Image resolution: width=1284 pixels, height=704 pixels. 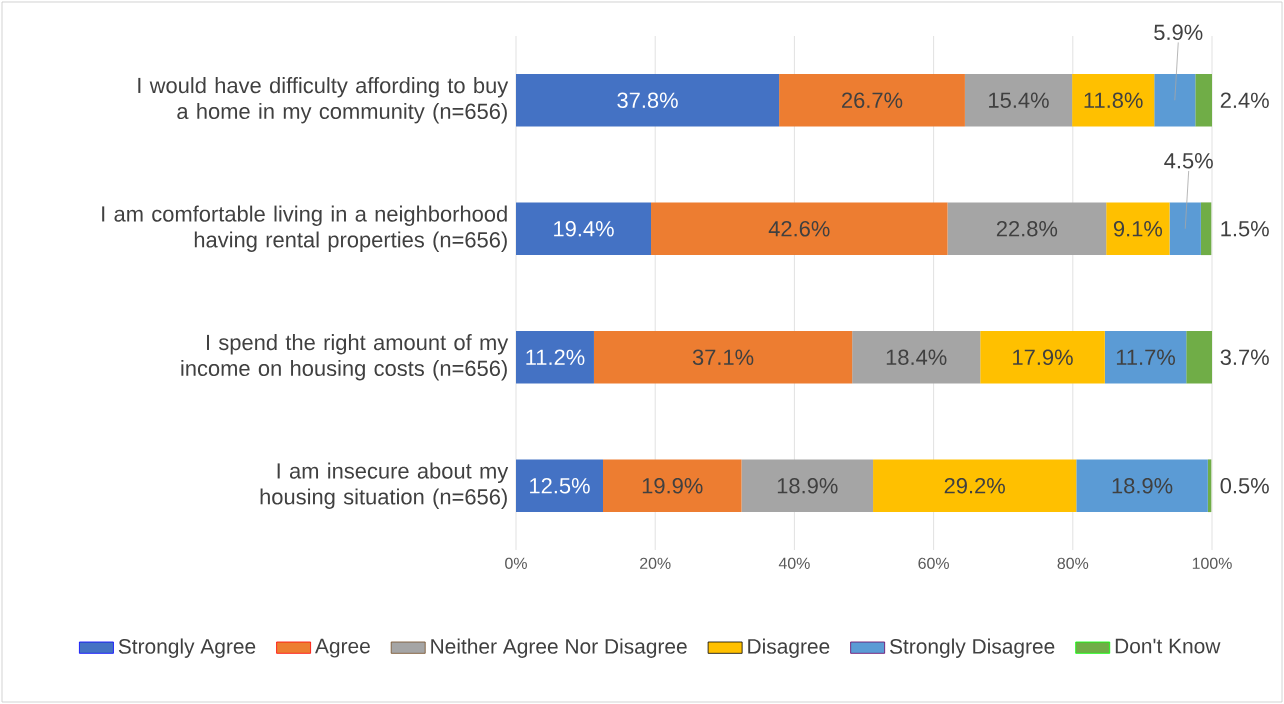 I want to click on data-label: 2.4%, so click(x=1244, y=100).